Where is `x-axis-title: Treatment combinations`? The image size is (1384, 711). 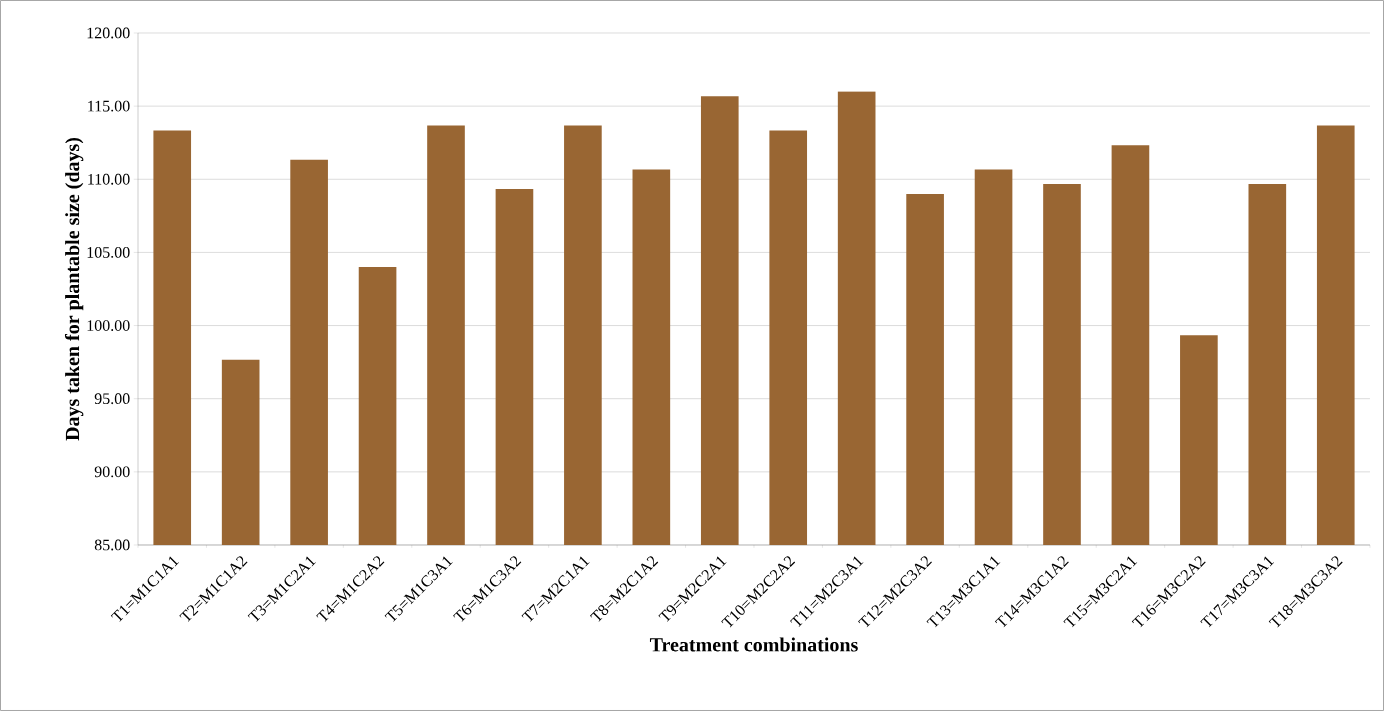
x-axis-title: Treatment combinations is located at coordinates (753, 644).